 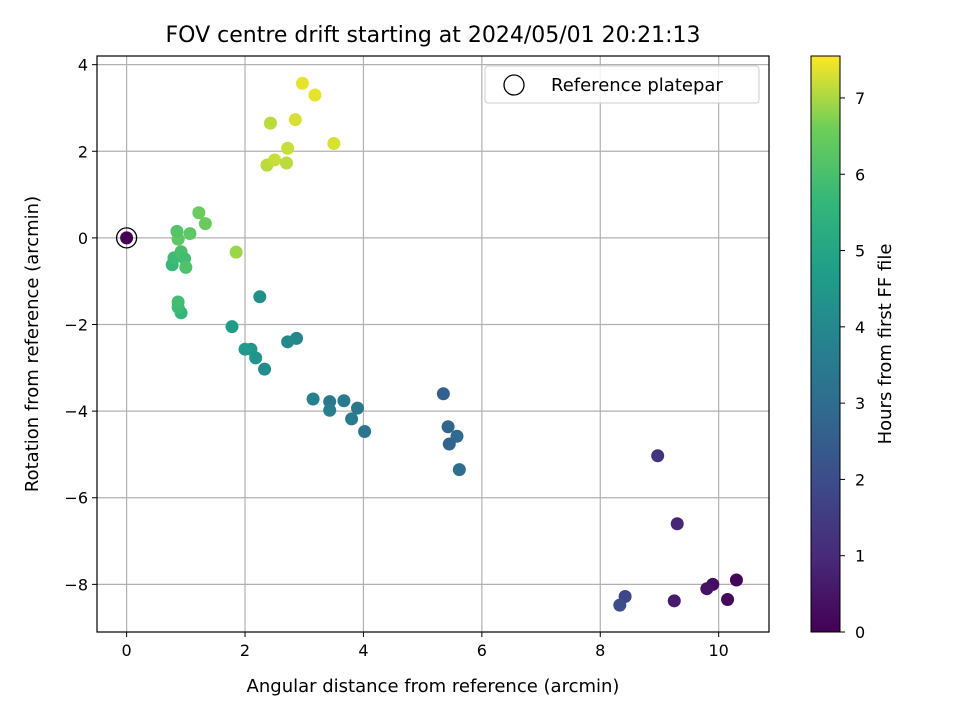 I want to click on colorbar-tick-label: 1, so click(x=860, y=556).